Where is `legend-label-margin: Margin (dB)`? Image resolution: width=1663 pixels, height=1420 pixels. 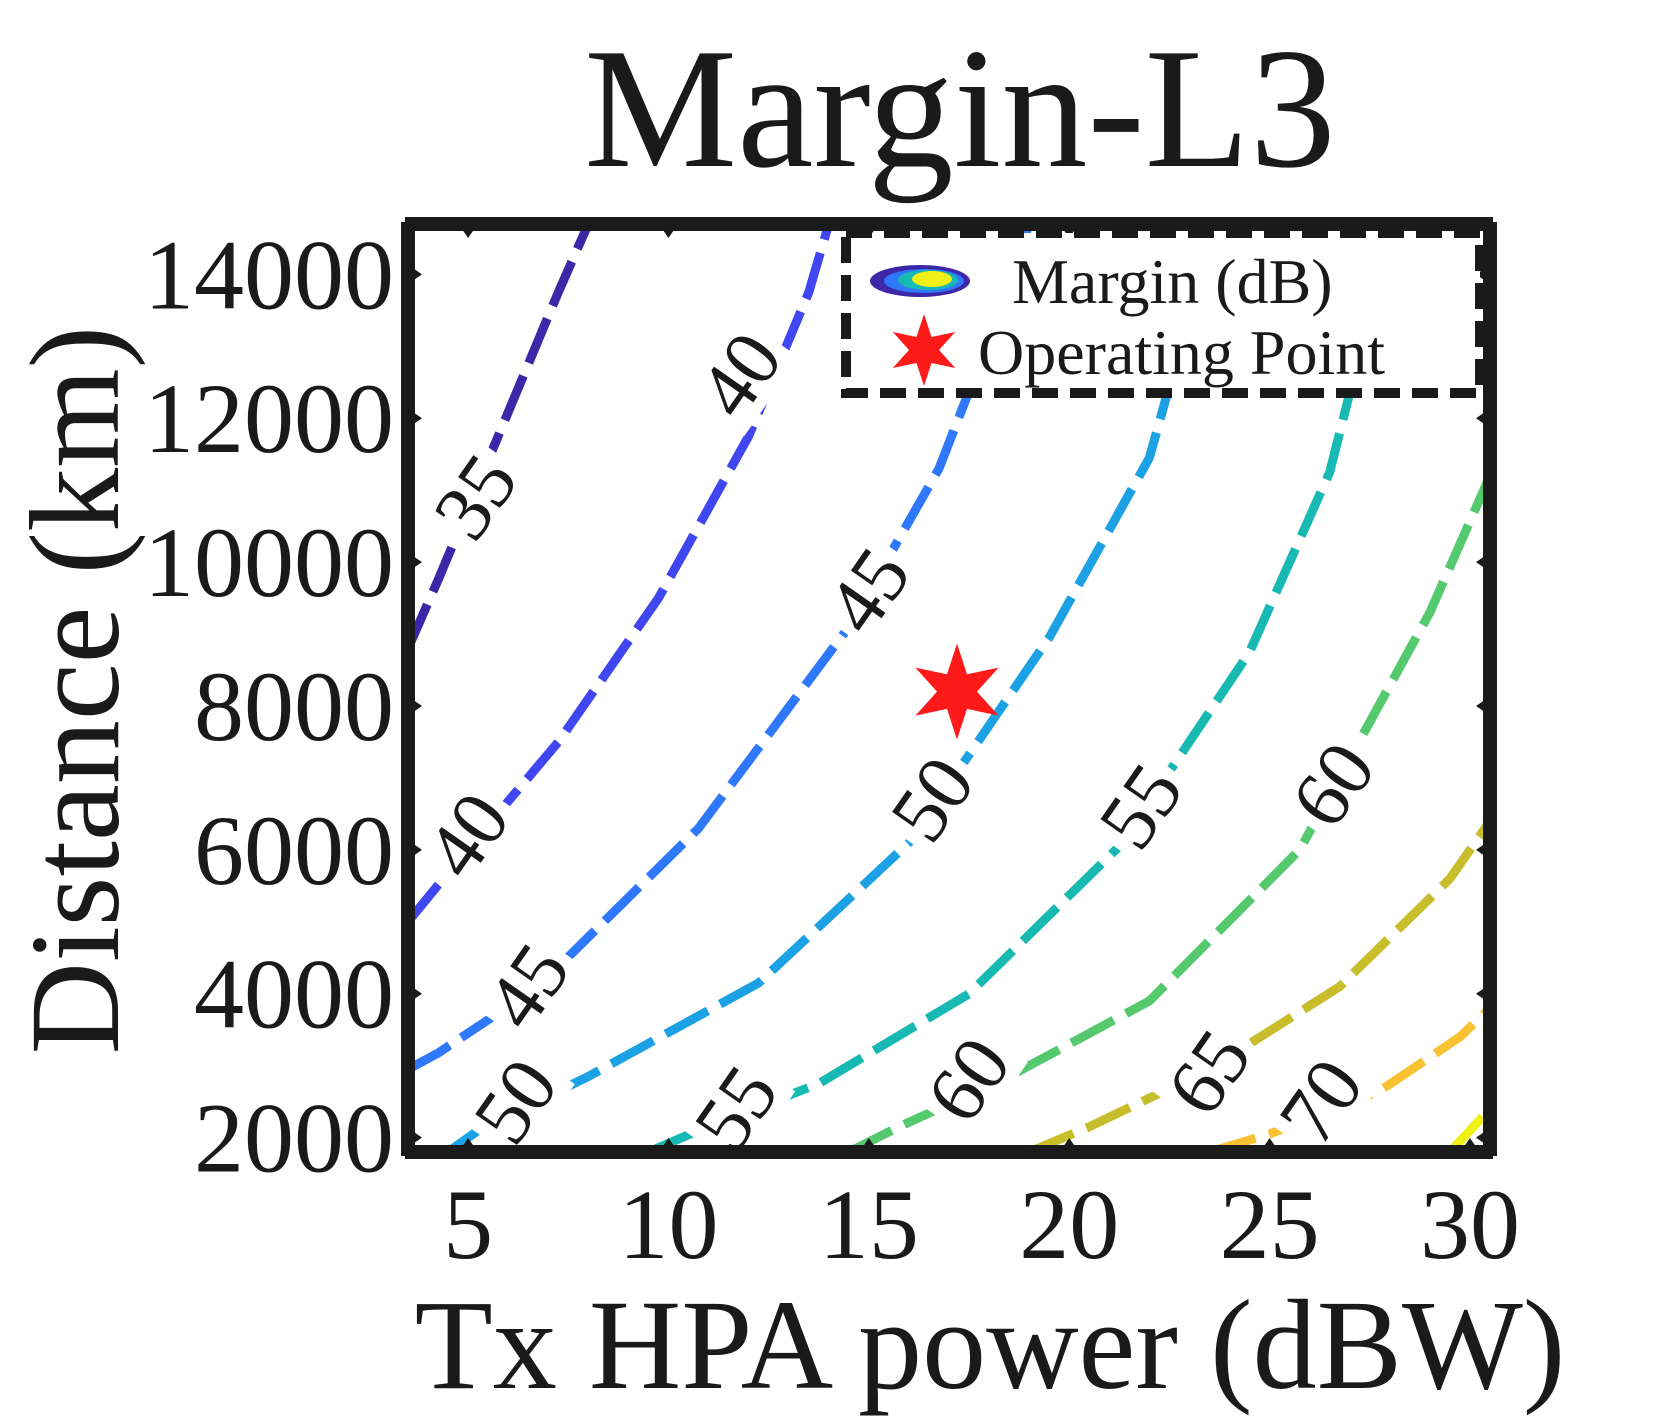
legend-label-margin: Margin (dB) is located at coordinates (1172, 281).